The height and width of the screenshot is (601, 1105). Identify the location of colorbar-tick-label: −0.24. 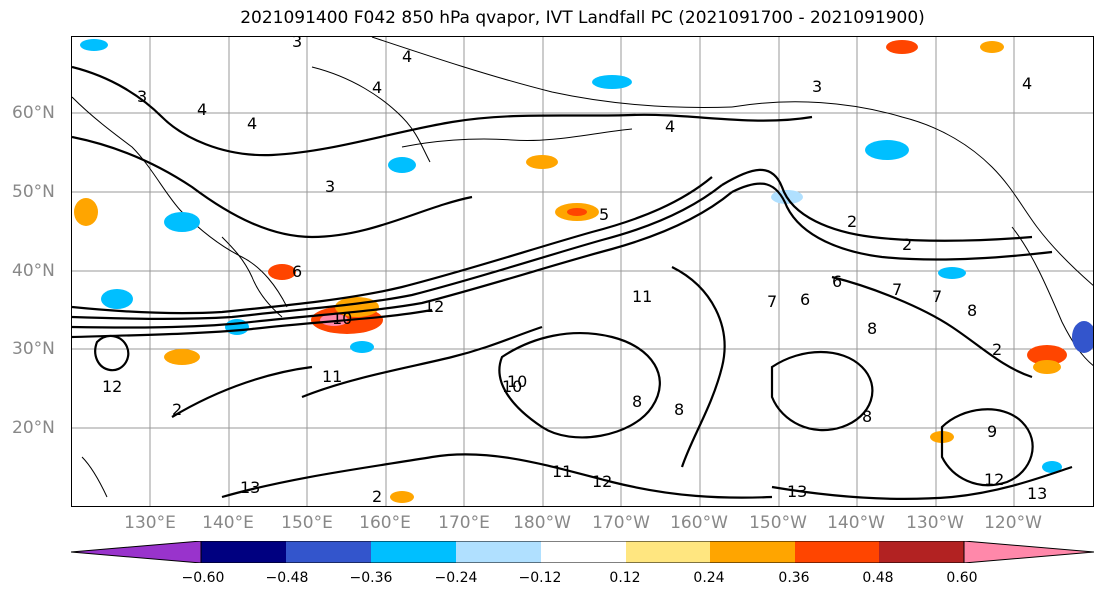
(456, 578).